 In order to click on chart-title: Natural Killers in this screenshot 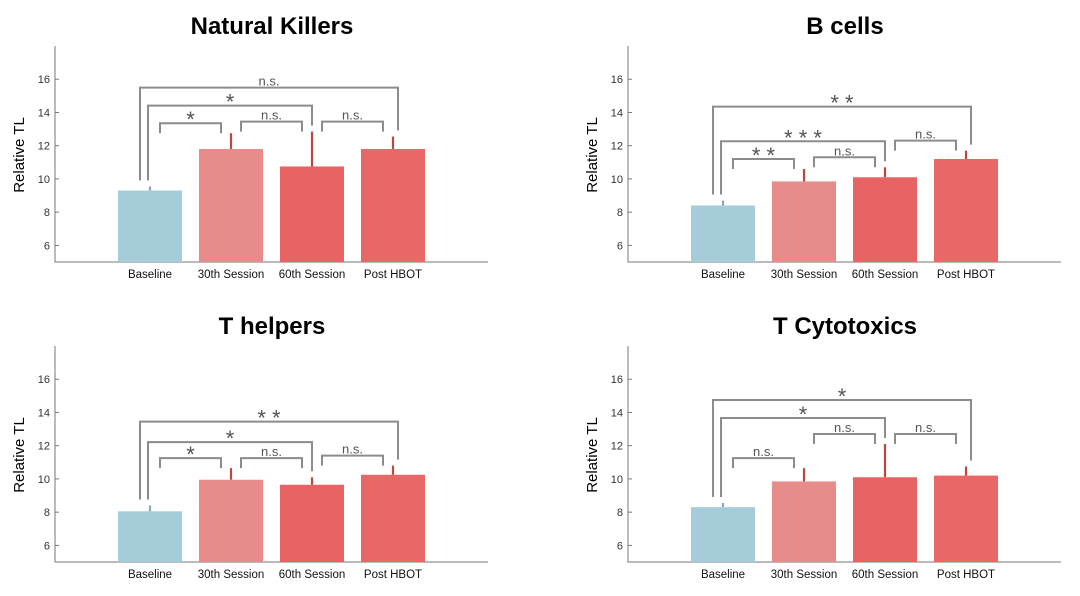, I will do `click(272, 26)`.